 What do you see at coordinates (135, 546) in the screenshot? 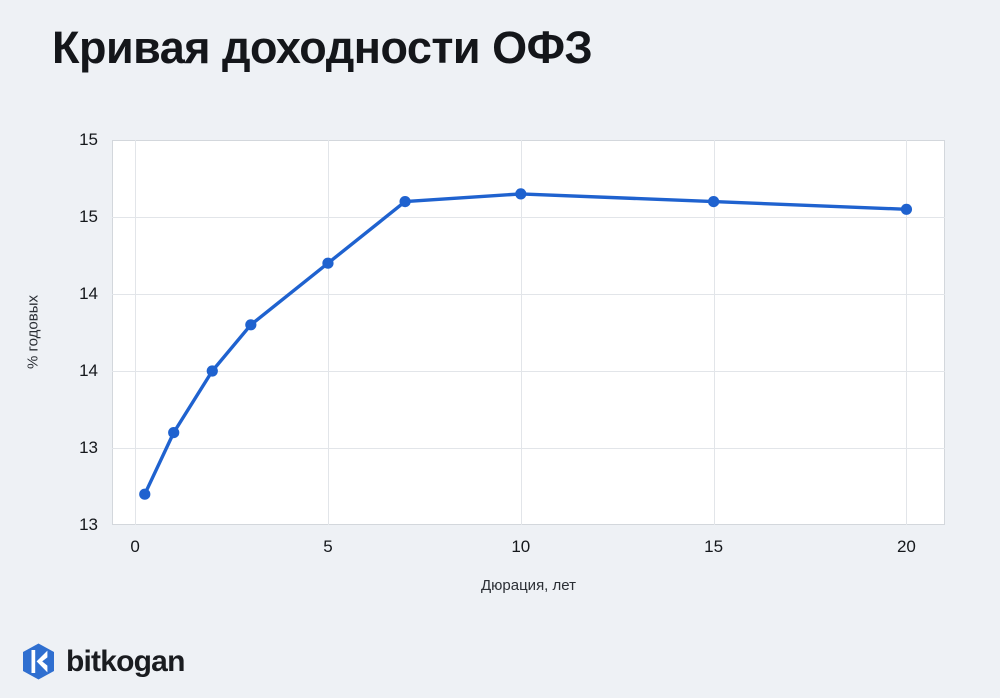
I see `x-axis-tick-label: 0` at bounding box center [135, 546].